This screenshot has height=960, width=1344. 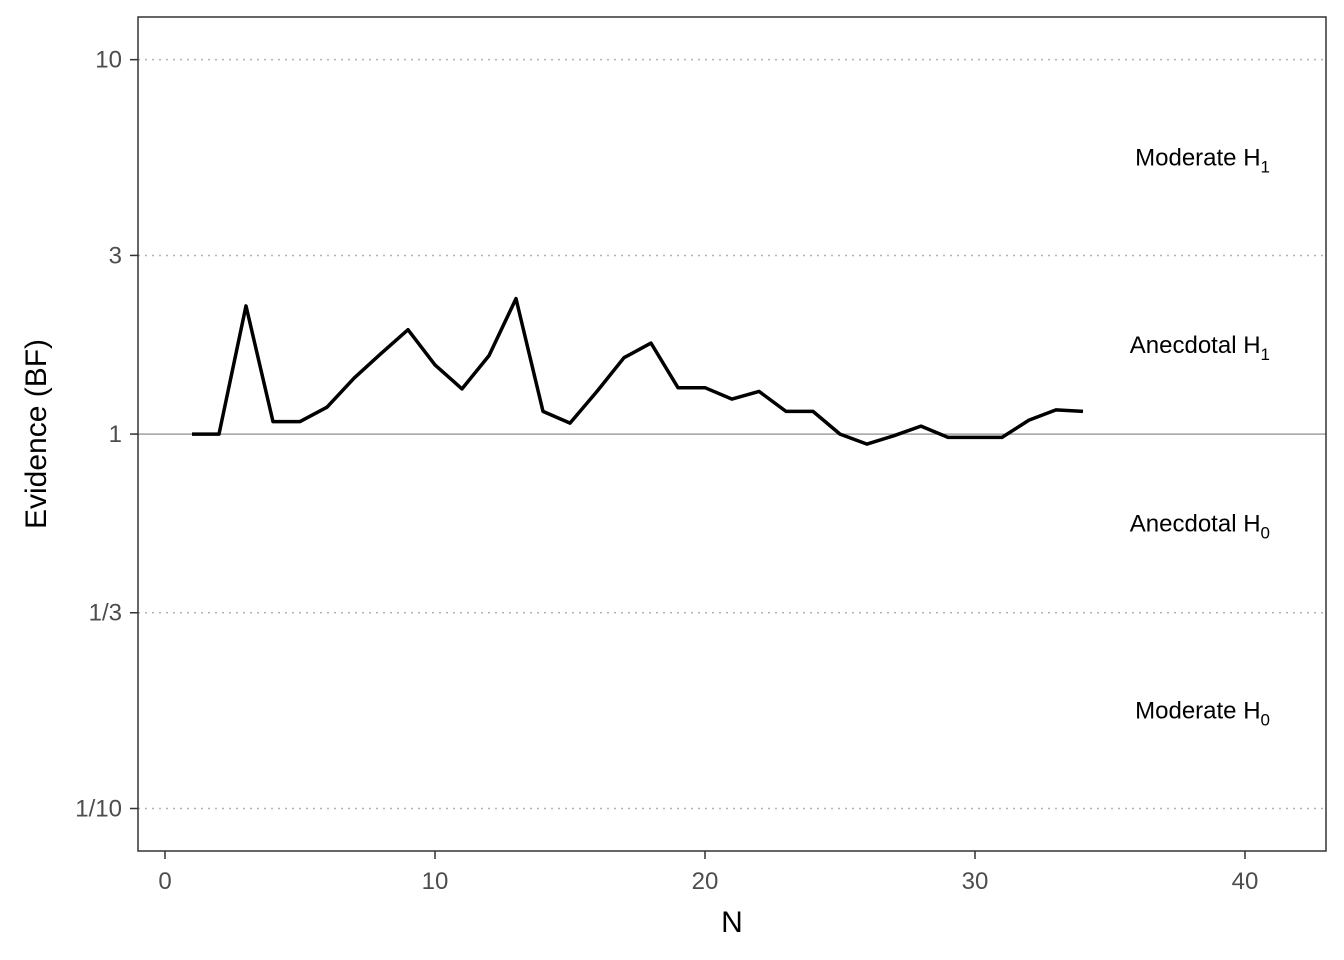 What do you see at coordinates (1200, 348) in the screenshot?
I see `region-label-1: Anecdotal H1` at bounding box center [1200, 348].